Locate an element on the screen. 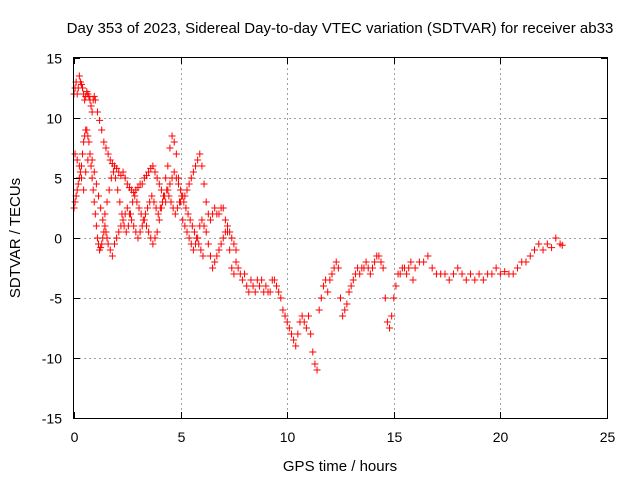 This screenshot has width=640, height=480. x-axis-tick-labels: 0 5 10 15 20 25 is located at coordinates (343, 437).